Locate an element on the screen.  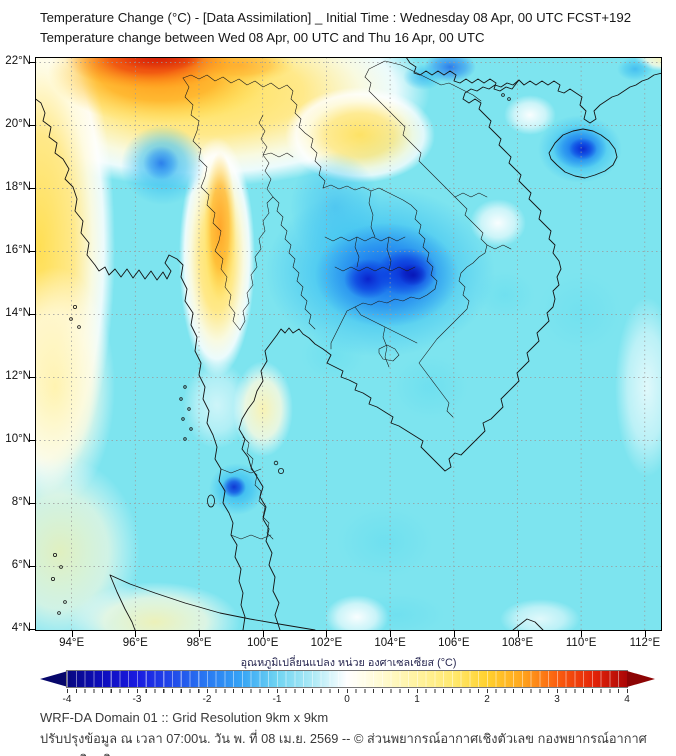
lon-tick-label: 100°E is located at coordinates (262, 643).